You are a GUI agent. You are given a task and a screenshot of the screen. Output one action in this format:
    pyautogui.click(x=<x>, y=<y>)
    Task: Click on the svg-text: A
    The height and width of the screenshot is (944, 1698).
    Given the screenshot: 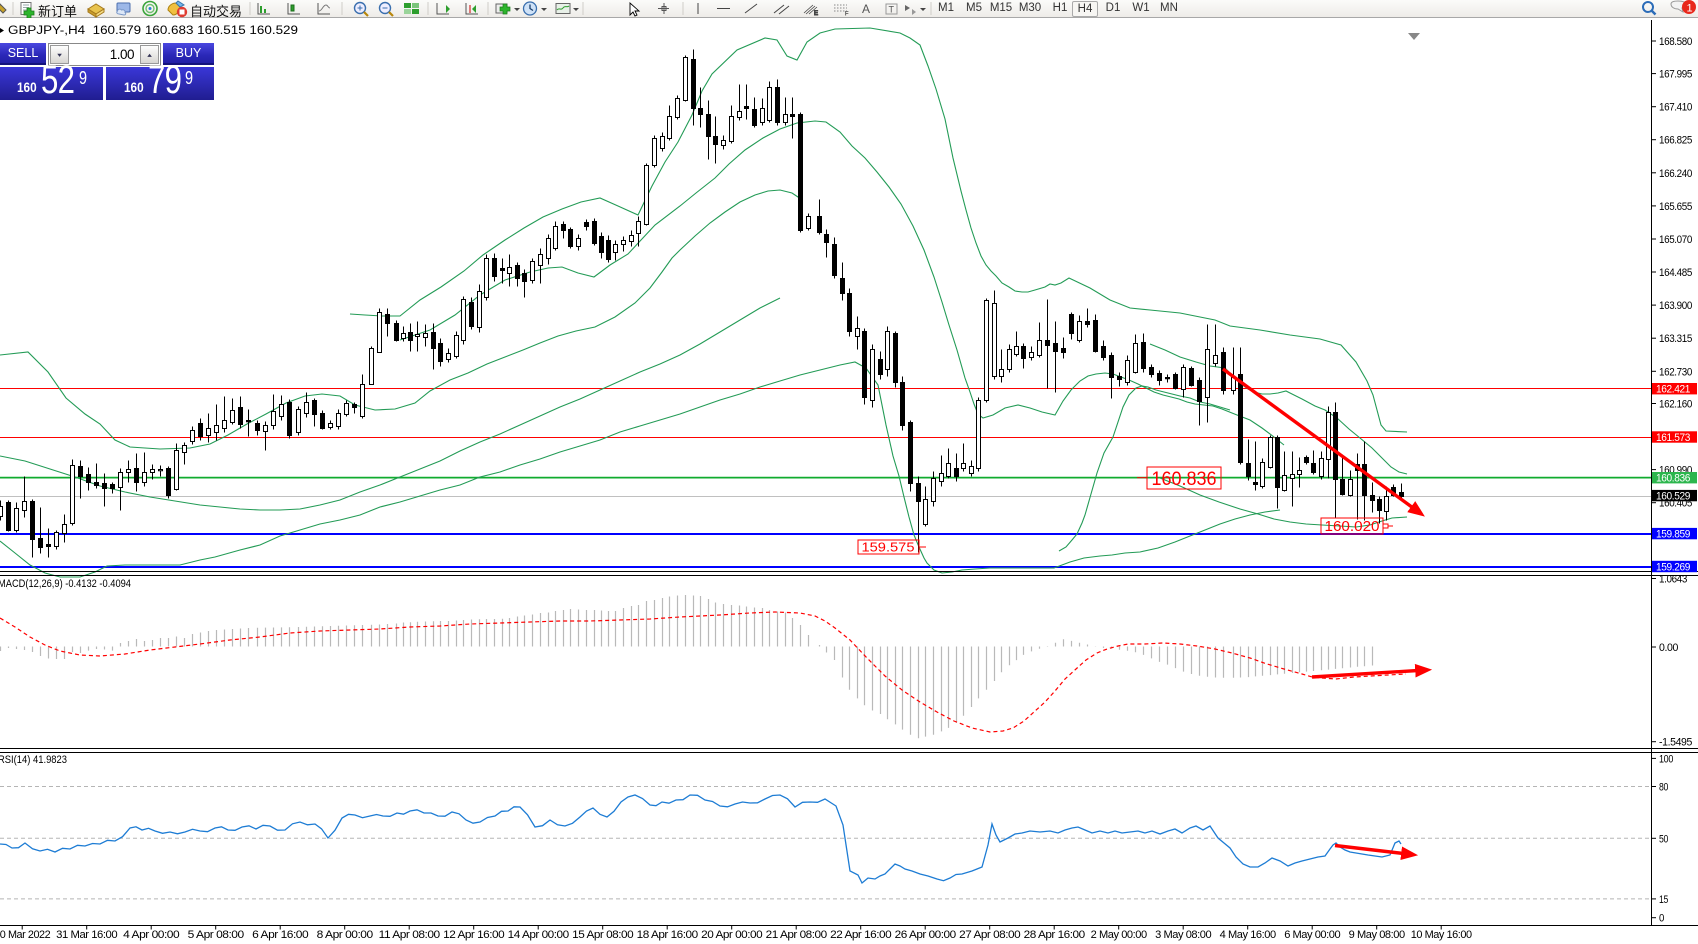 What is the action you would take?
    pyautogui.click(x=866, y=9)
    